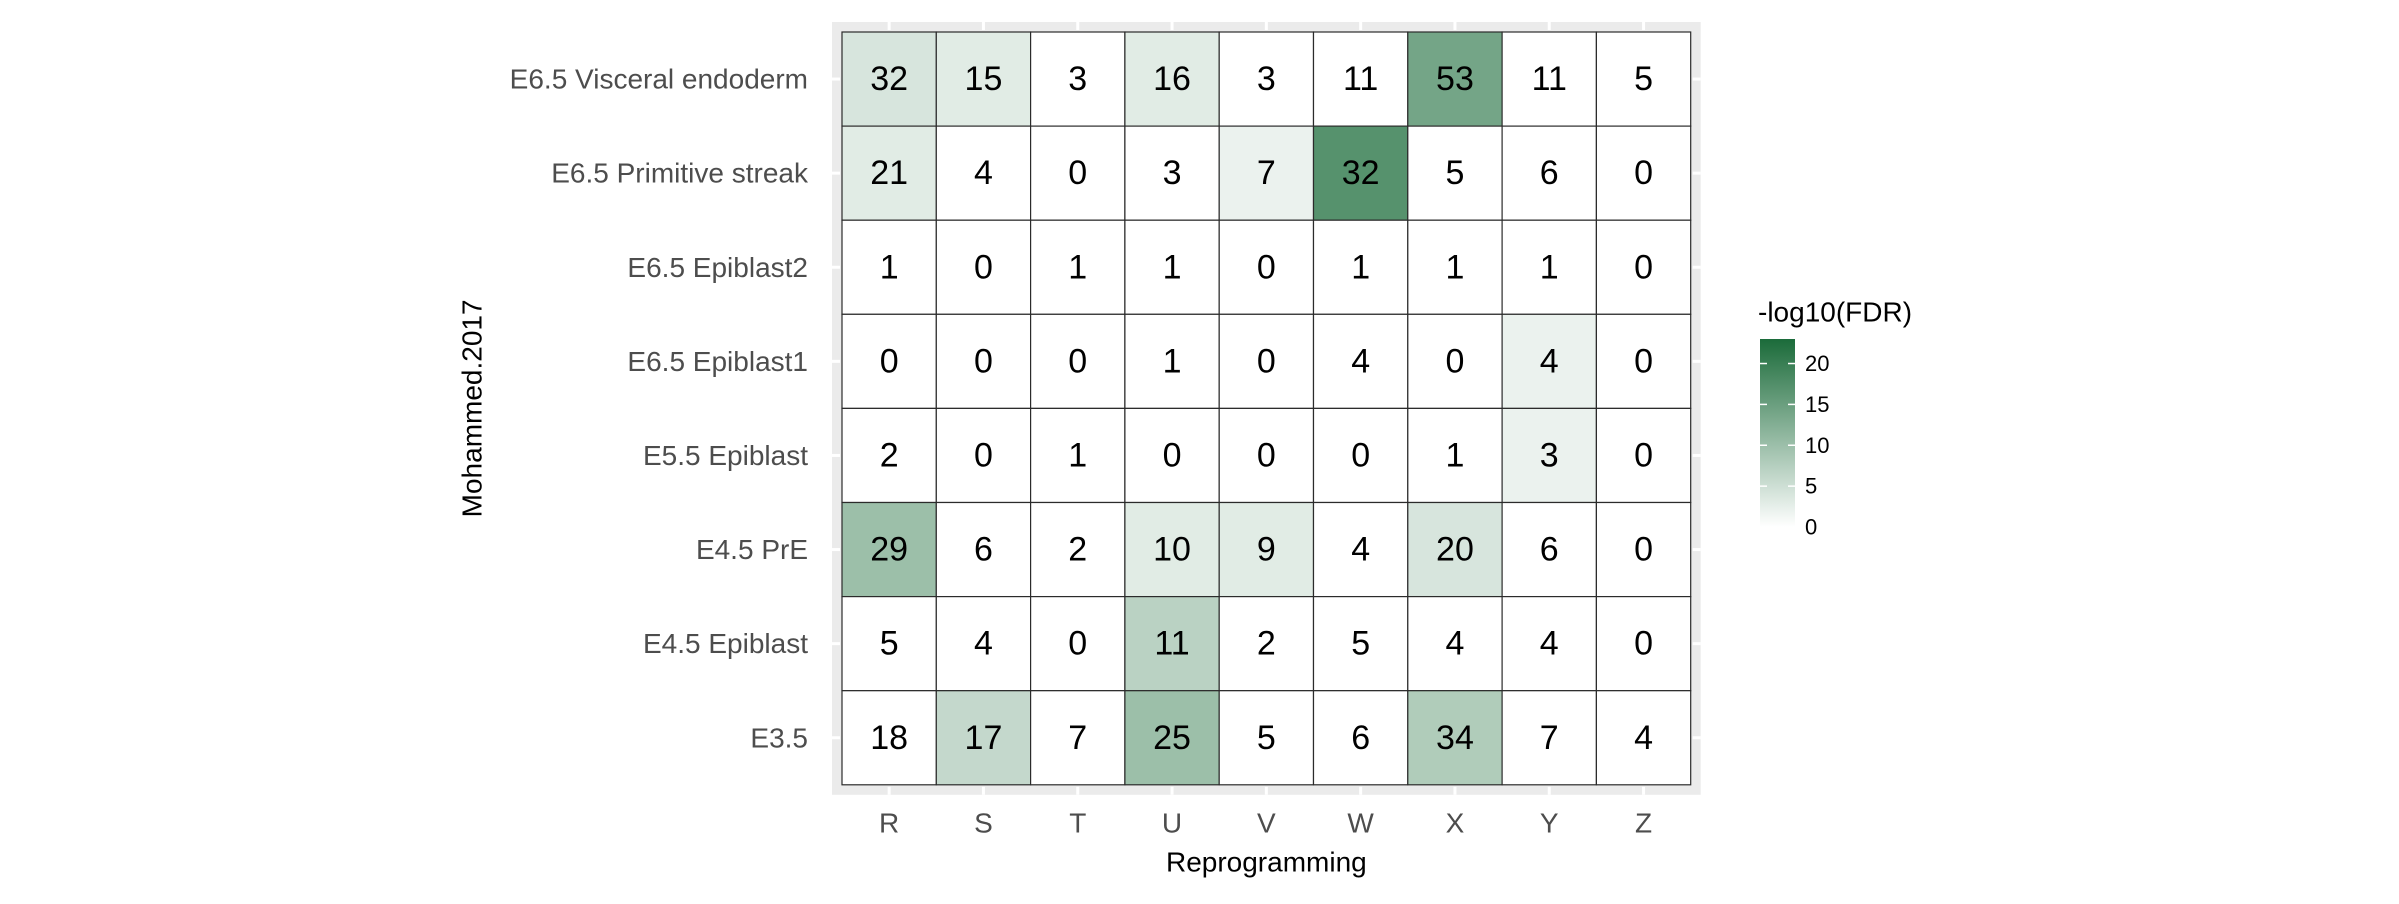 The width and height of the screenshot is (2399, 904). I want to click on cell-value-label: 10, so click(1172, 550).